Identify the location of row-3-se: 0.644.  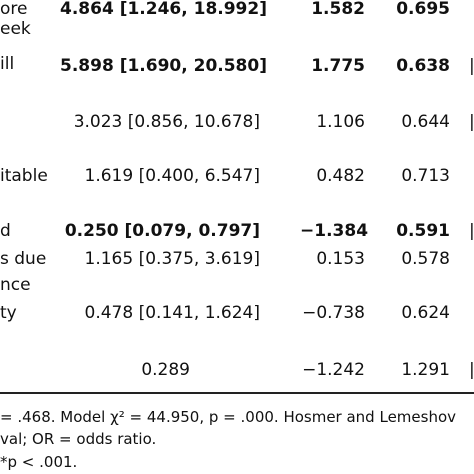
(425, 122).